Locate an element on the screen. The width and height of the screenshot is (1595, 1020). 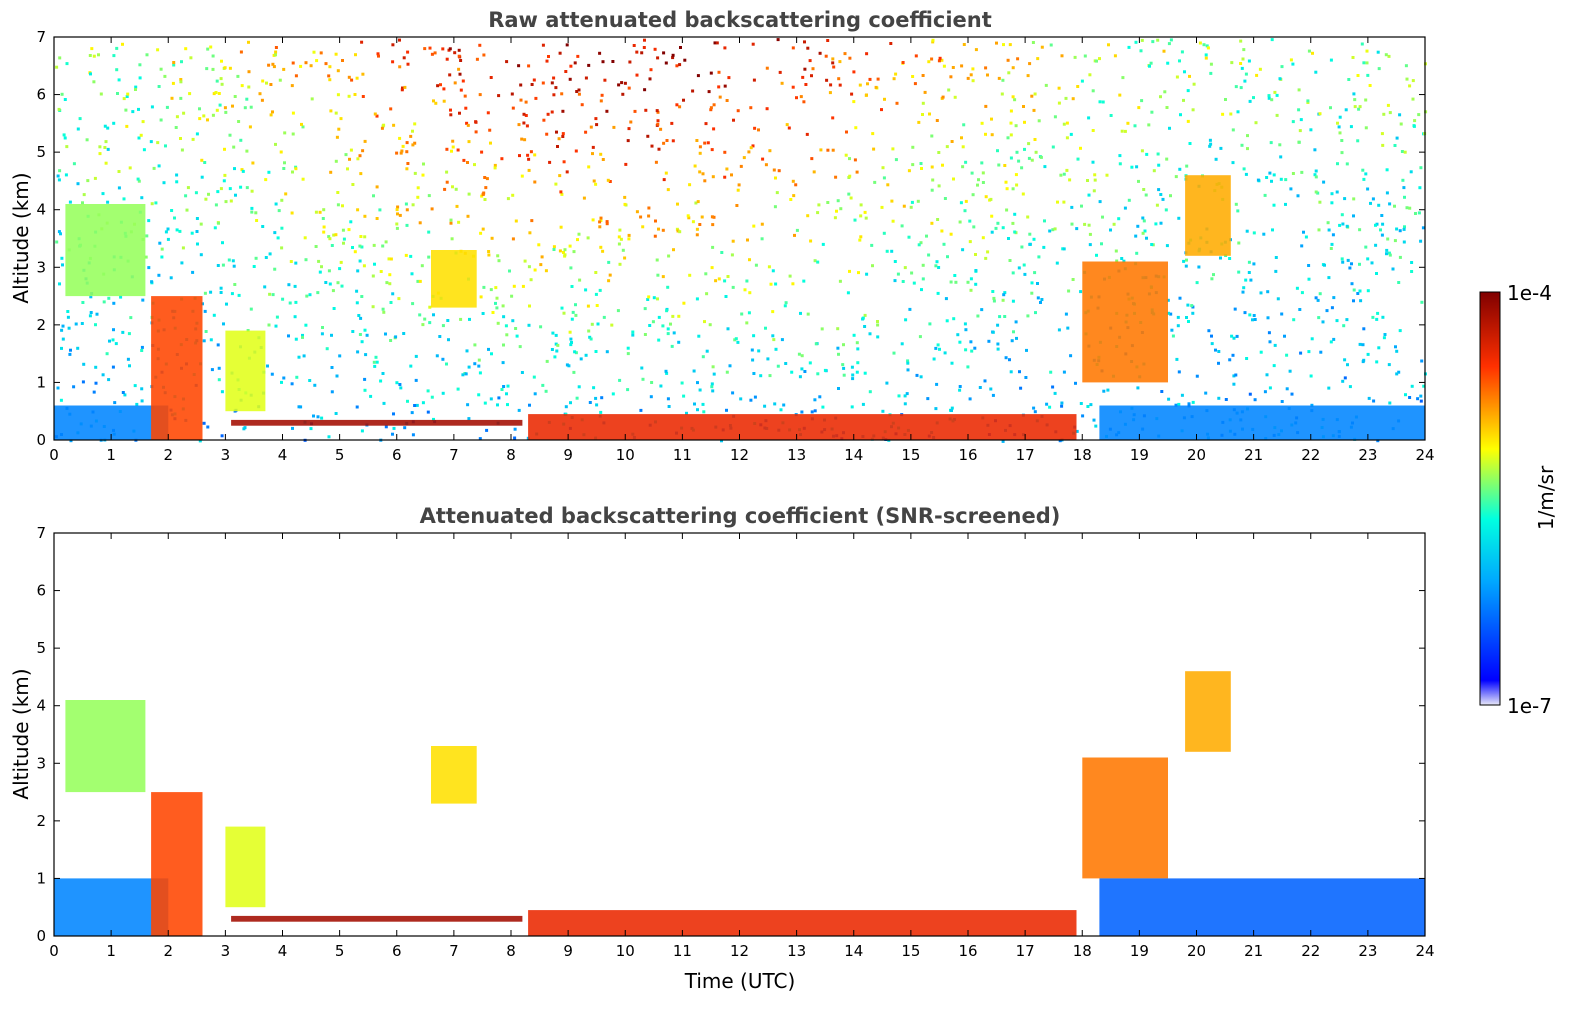
y-tick-label: 3 is located at coordinates (41, 763).